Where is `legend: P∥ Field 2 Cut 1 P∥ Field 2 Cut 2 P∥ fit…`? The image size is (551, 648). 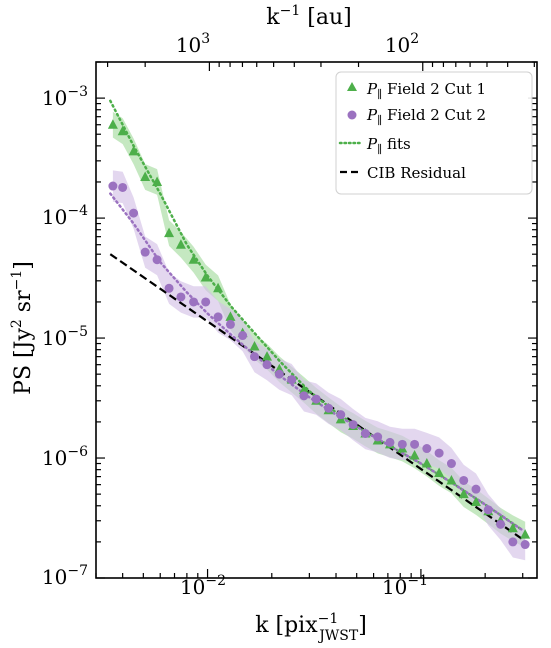
legend: P∥ Field 2 Cut 1 P∥ Field 2 Cut 2 P∥ fit… is located at coordinates (434, 133).